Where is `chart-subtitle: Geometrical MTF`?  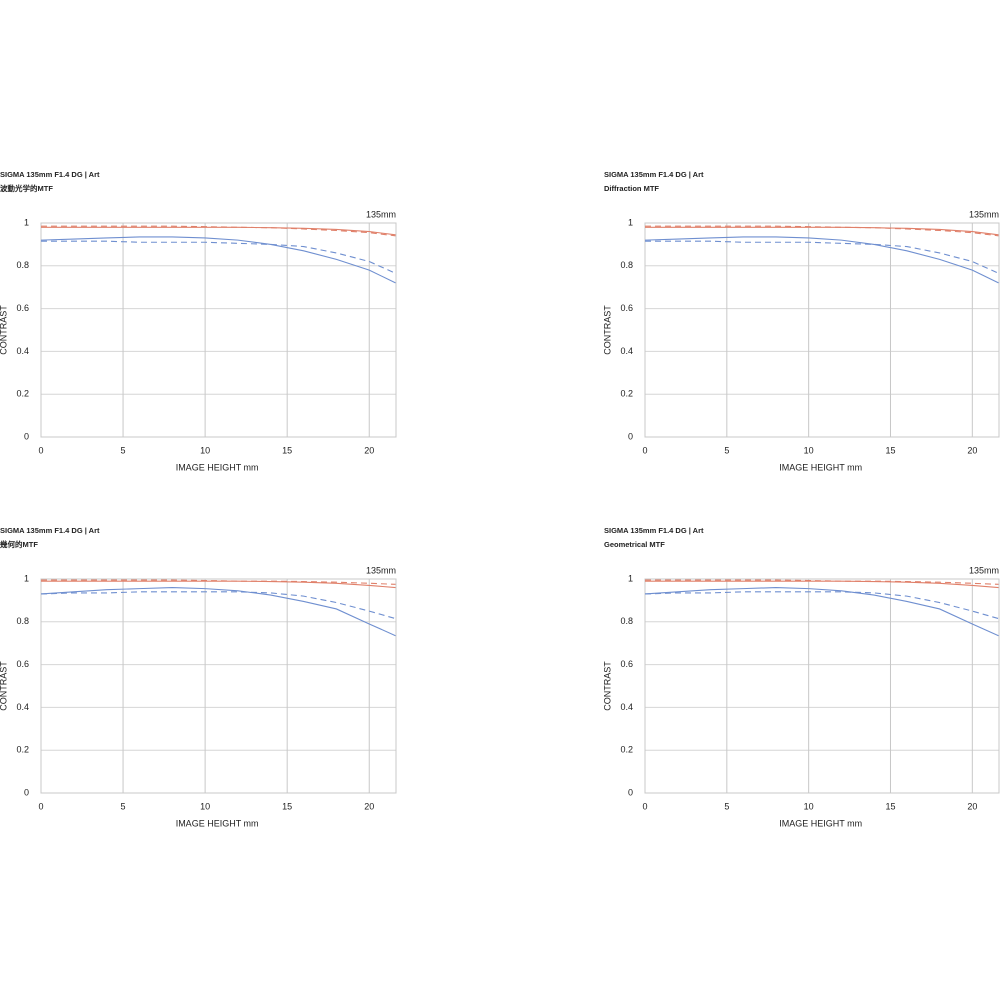
chart-subtitle: Geometrical MTF is located at coordinates (634, 544).